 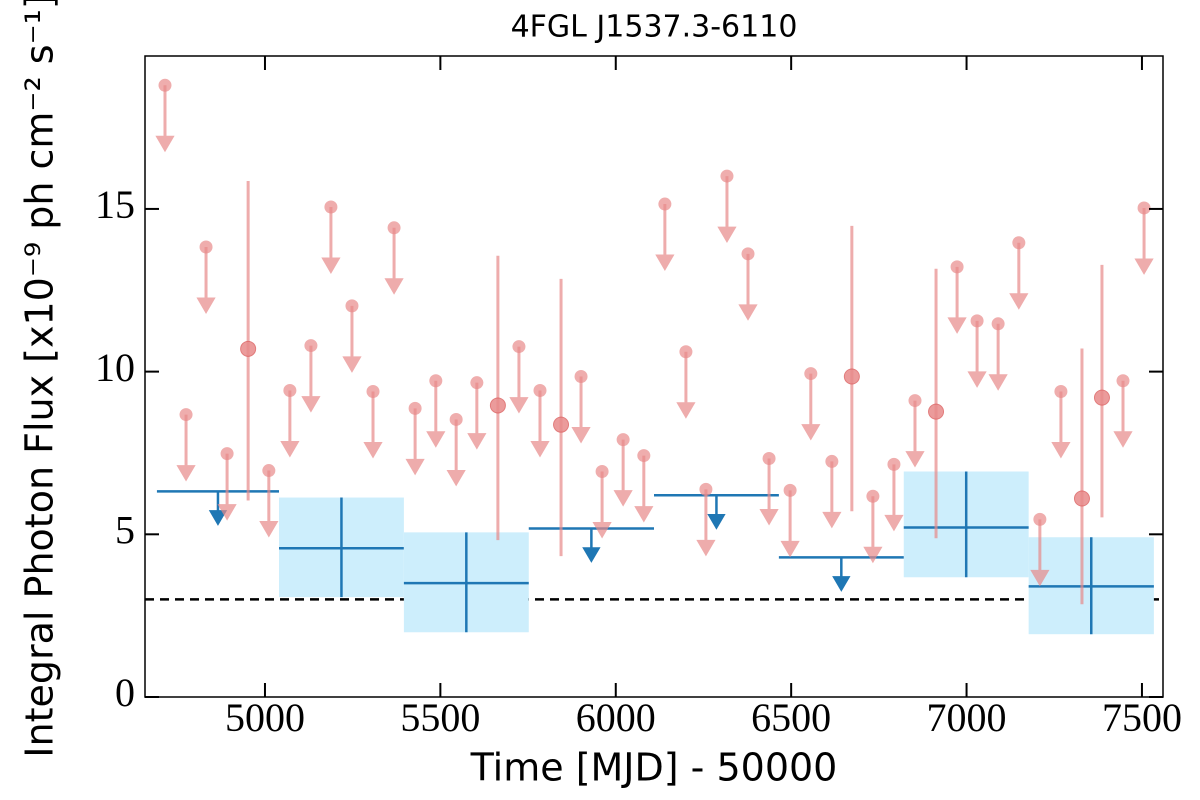 What do you see at coordinates (125, 692) in the screenshot?
I see `y-tick-label: 0` at bounding box center [125, 692].